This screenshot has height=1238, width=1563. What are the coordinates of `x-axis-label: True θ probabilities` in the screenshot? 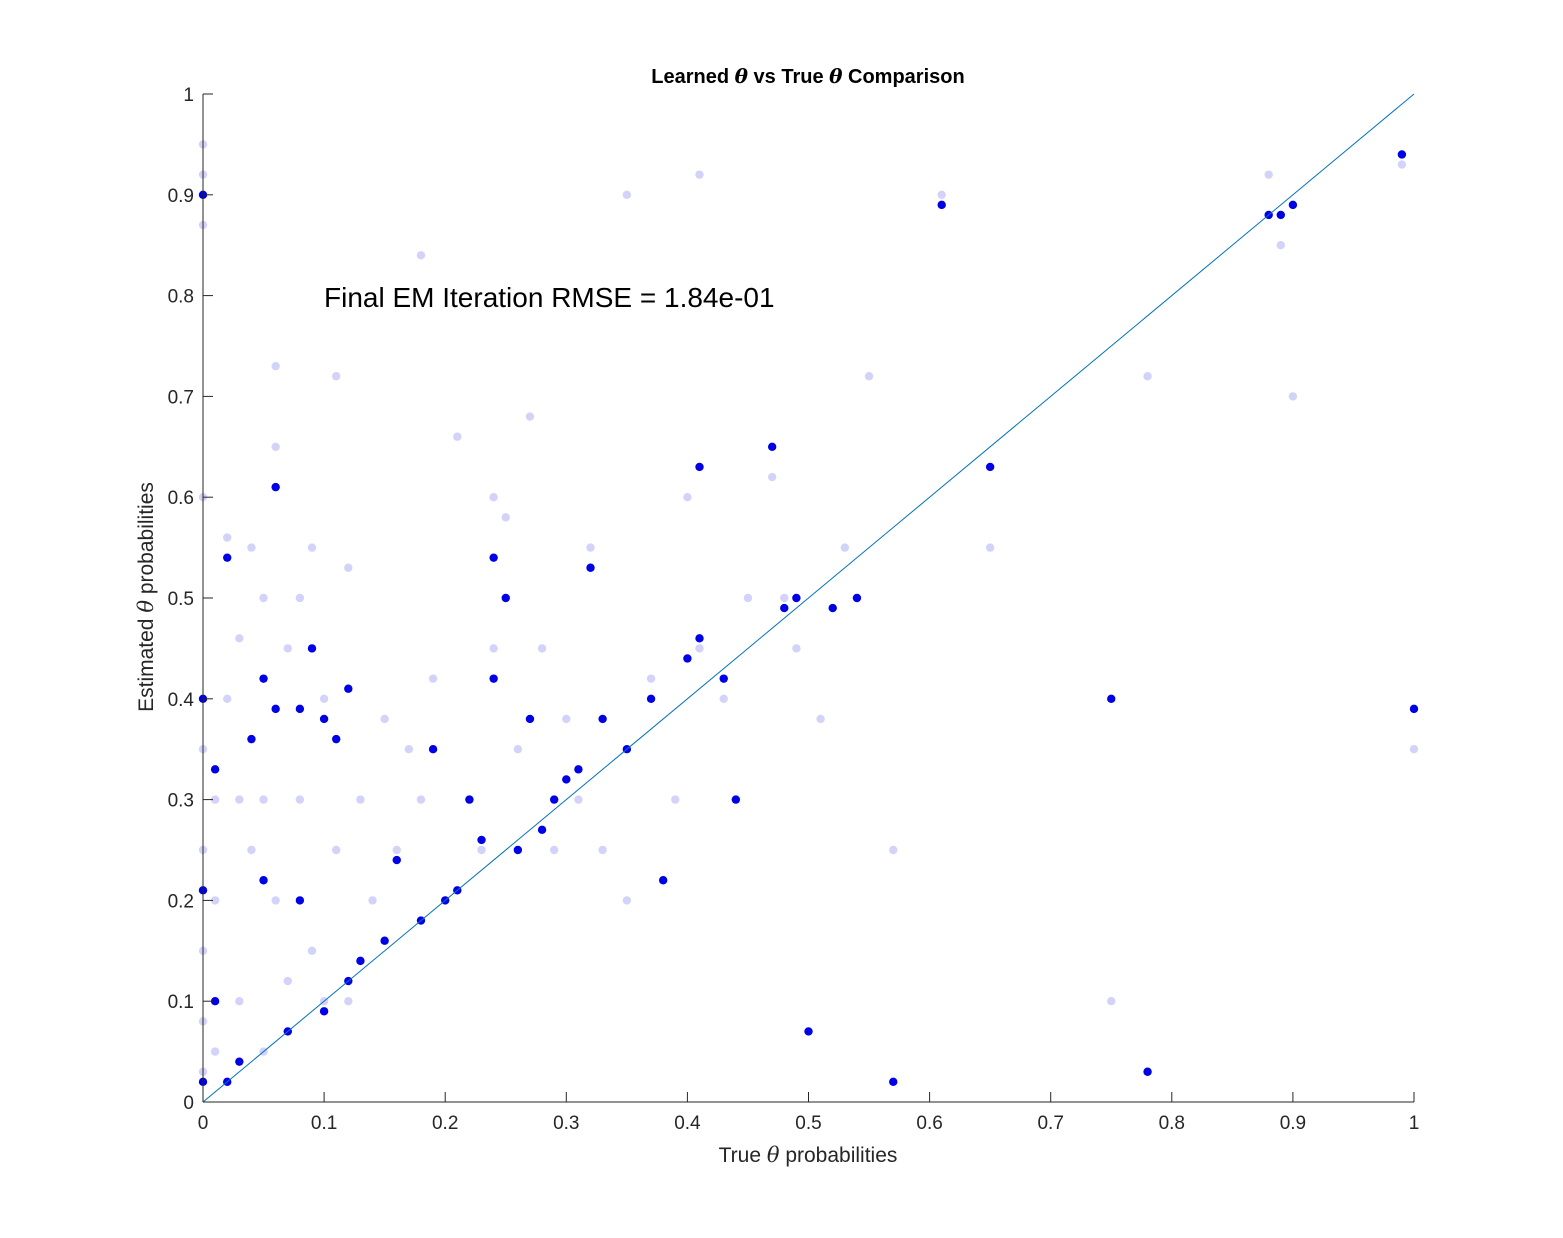 It's located at (808, 1155).